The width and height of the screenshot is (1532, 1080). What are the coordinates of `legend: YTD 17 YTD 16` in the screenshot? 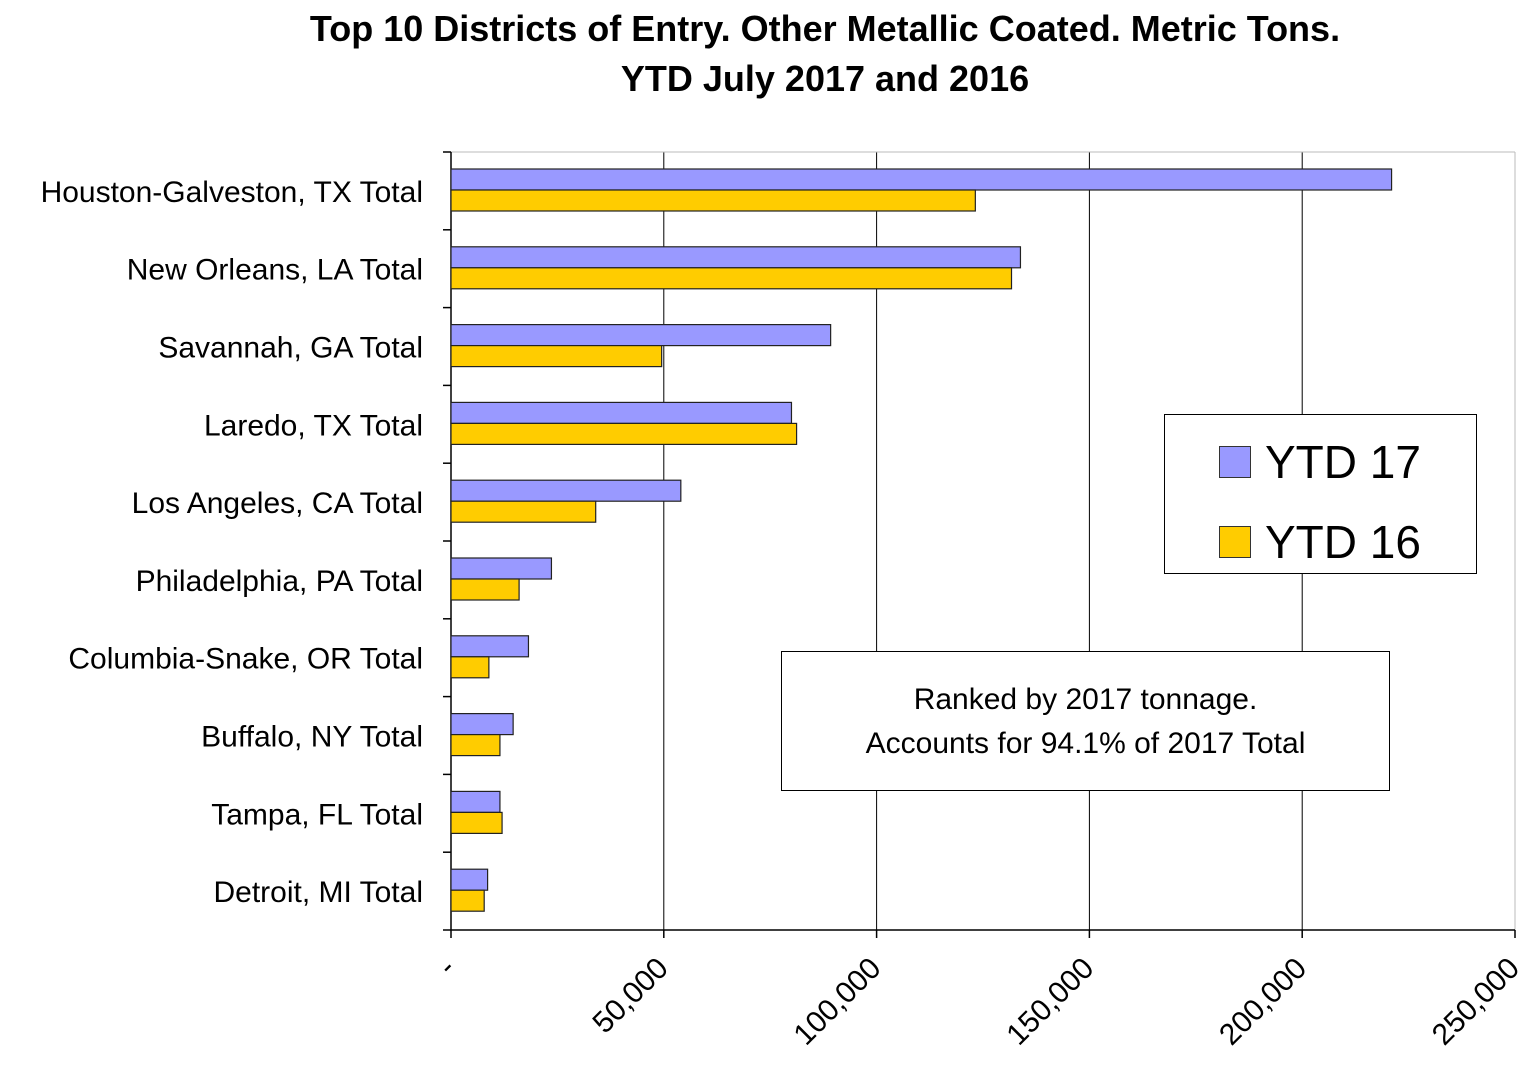 It's located at (1320, 494).